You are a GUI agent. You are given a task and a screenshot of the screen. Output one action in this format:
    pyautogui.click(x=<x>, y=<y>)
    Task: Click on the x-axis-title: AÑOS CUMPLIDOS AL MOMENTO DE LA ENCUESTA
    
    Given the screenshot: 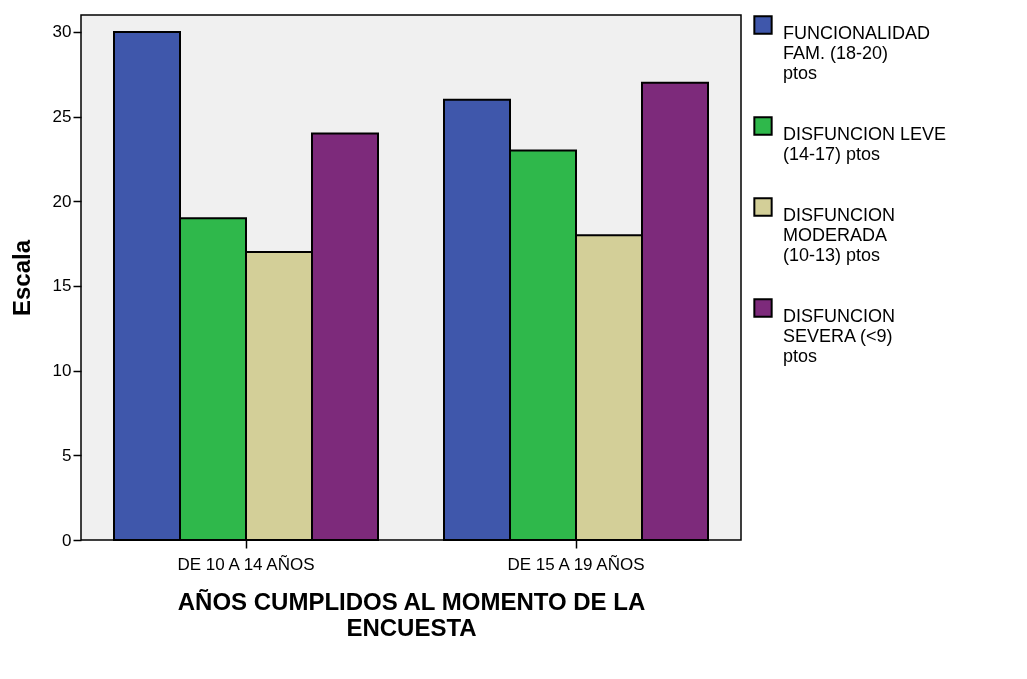 What is the action you would take?
    pyautogui.click(x=411, y=614)
    